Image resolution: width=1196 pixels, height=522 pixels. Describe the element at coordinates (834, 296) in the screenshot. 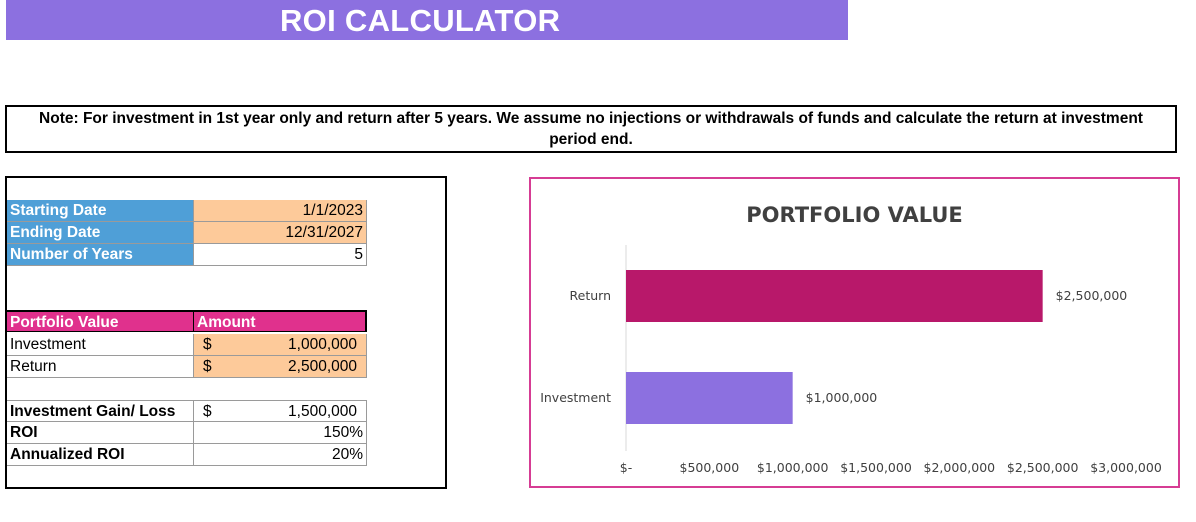

I see `bar-return` at that location.